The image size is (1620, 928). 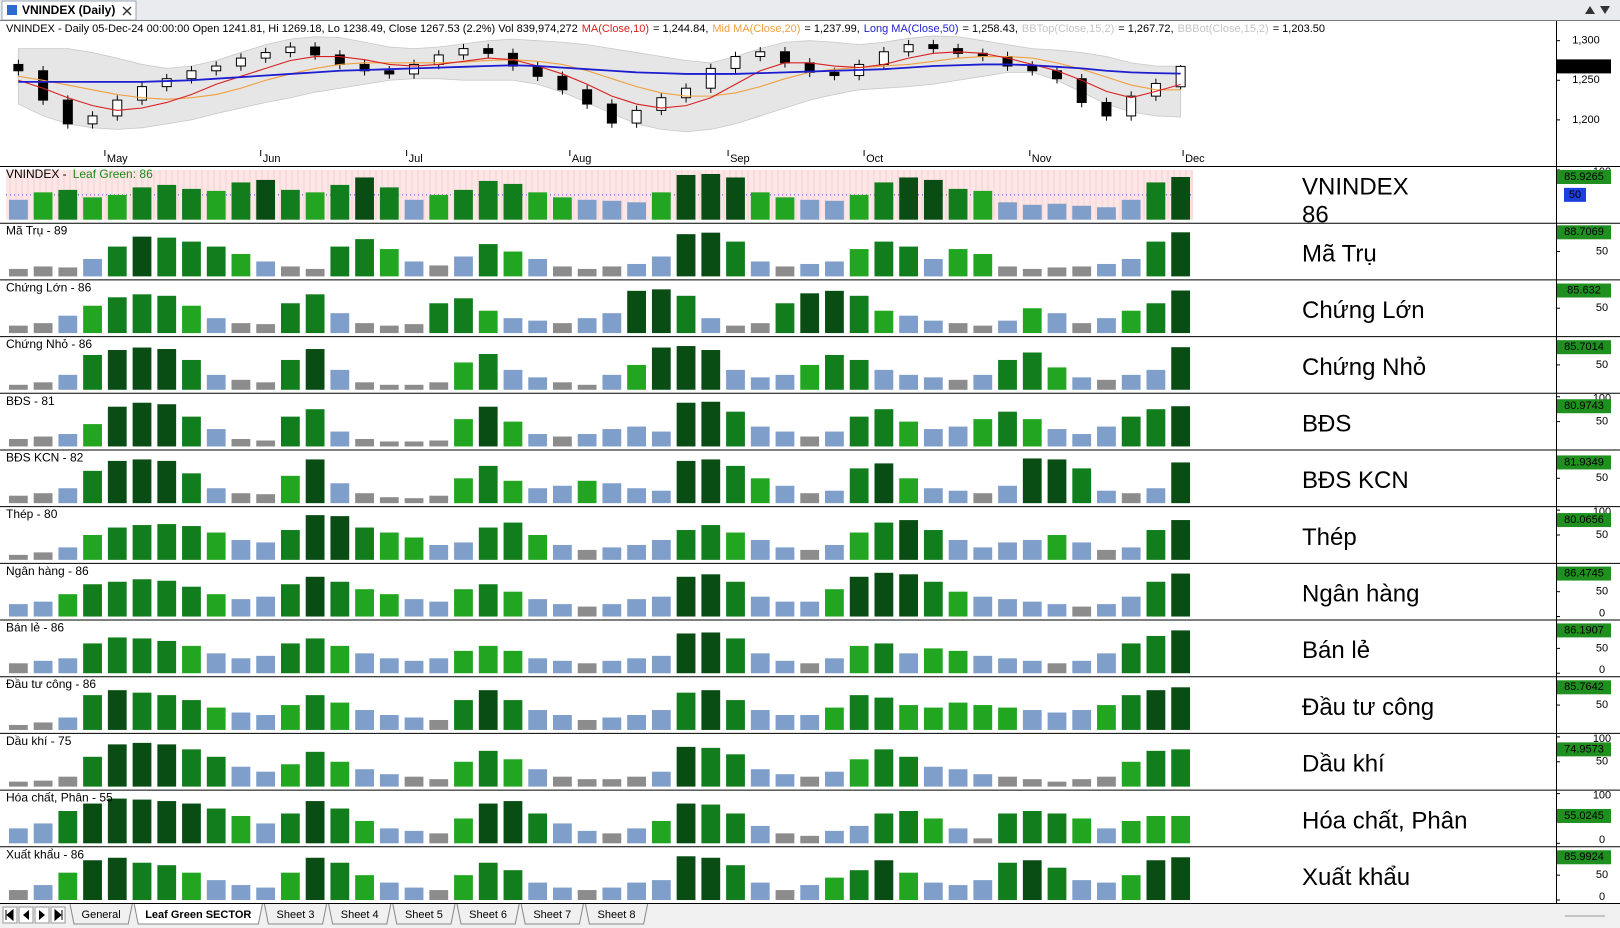 I want to click on x-tick-label: Sep, so click(x=740, y=159).